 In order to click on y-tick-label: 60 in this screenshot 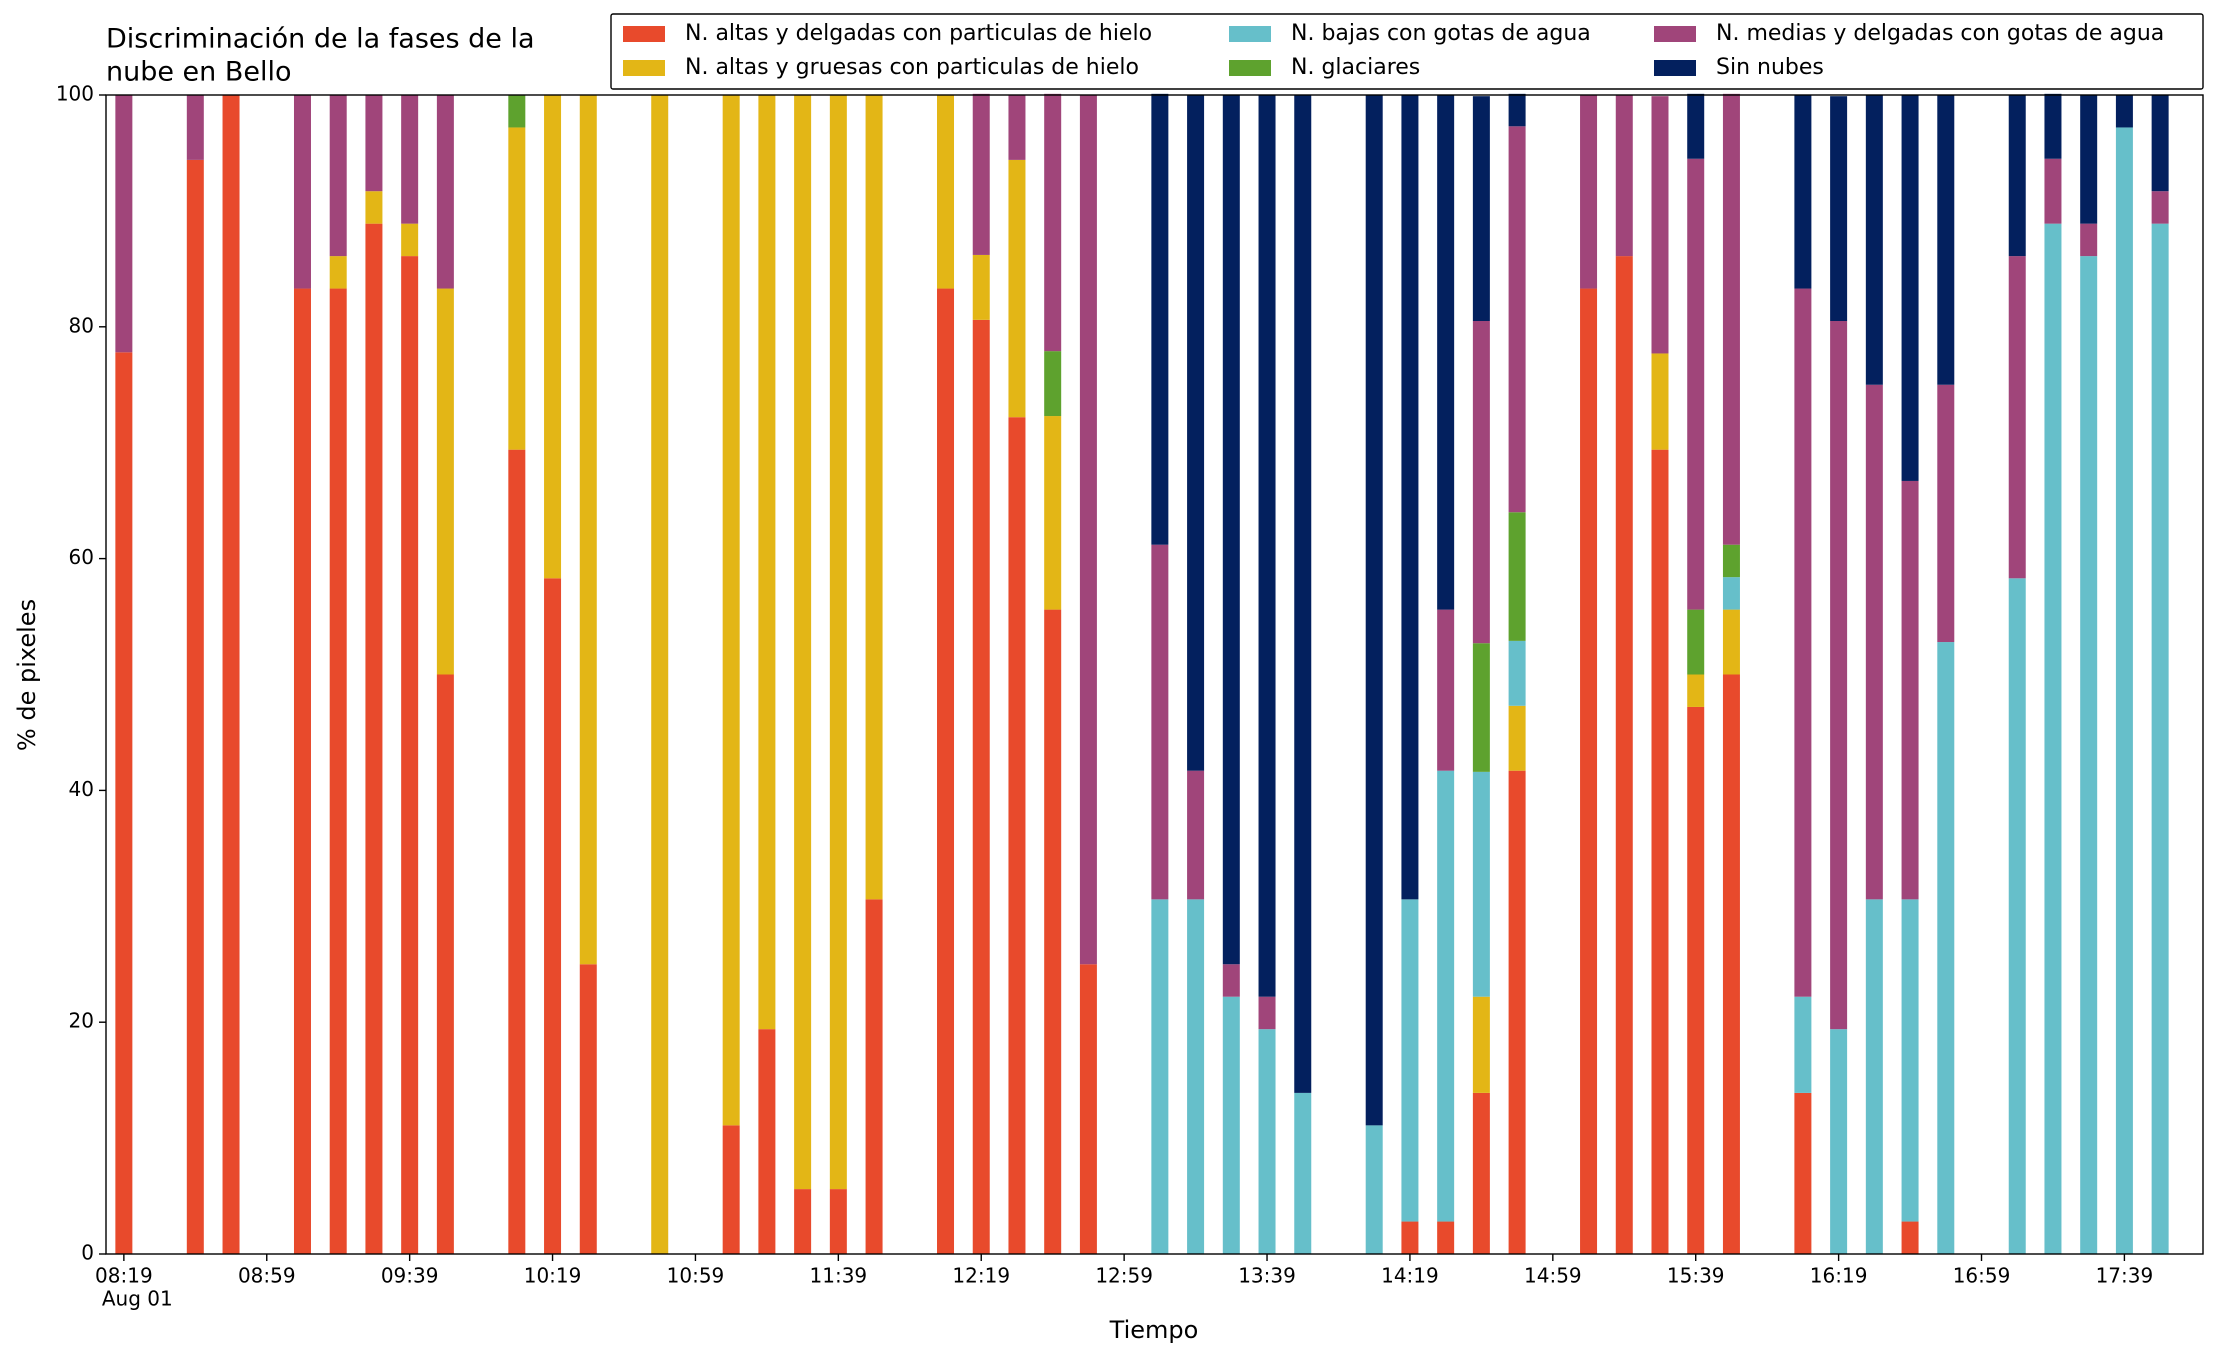, I will do `click(81, 557)`.